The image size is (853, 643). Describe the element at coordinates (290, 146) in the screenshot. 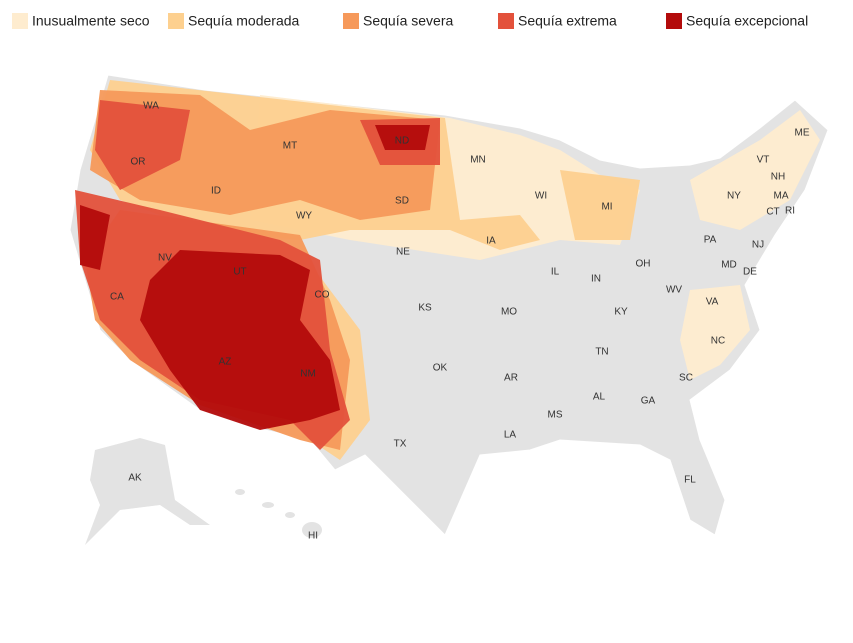

I see `state-label: MT` at that location.